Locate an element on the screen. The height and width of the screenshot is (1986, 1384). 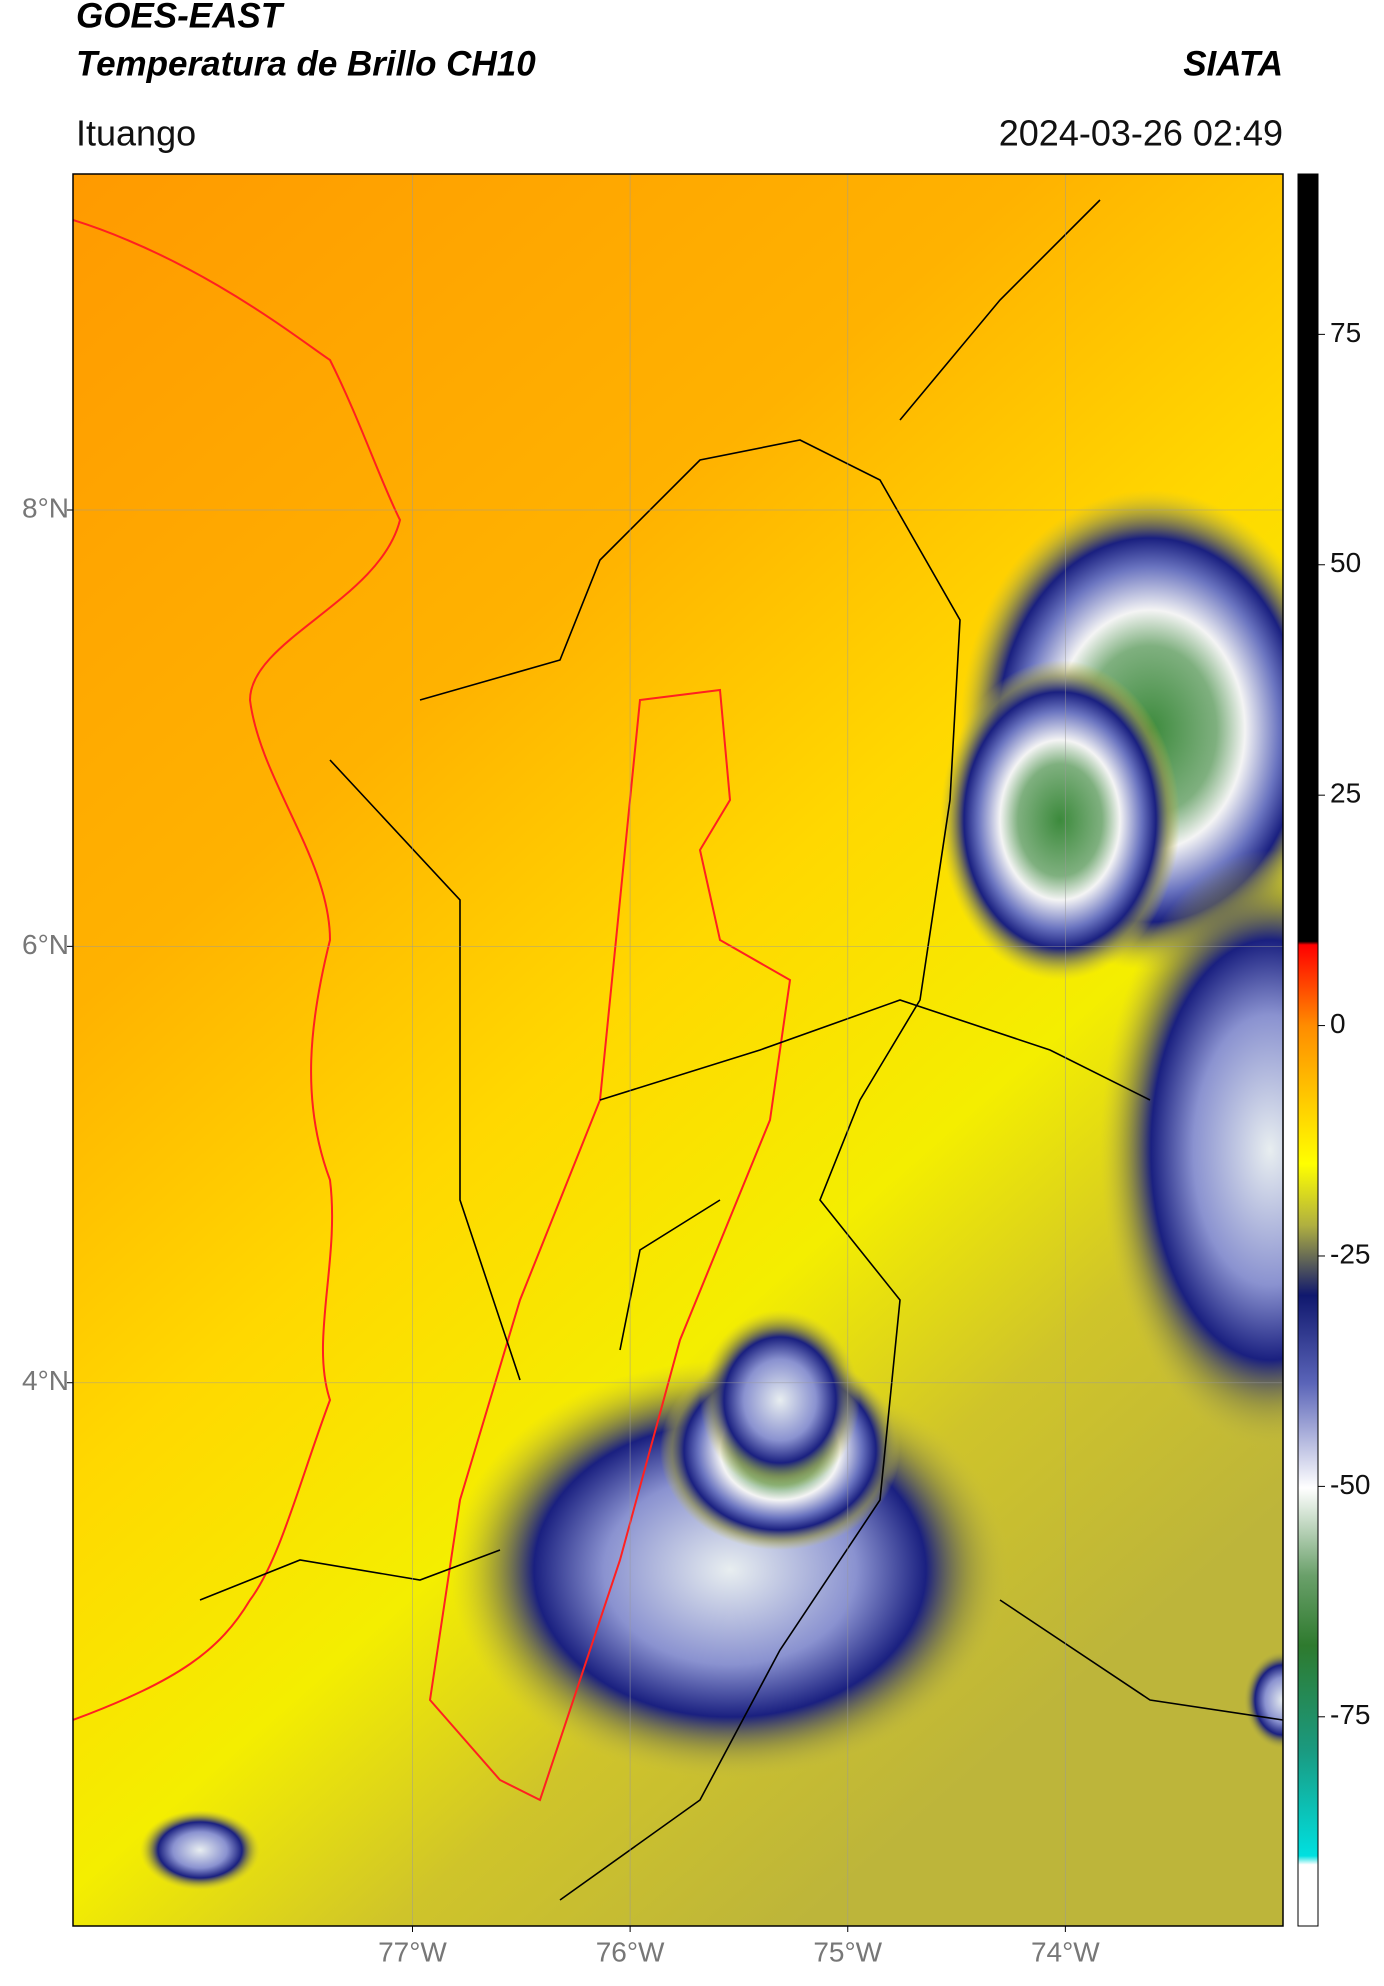
lon-tick-label: 77°W is located at coordinates (412, 1951).